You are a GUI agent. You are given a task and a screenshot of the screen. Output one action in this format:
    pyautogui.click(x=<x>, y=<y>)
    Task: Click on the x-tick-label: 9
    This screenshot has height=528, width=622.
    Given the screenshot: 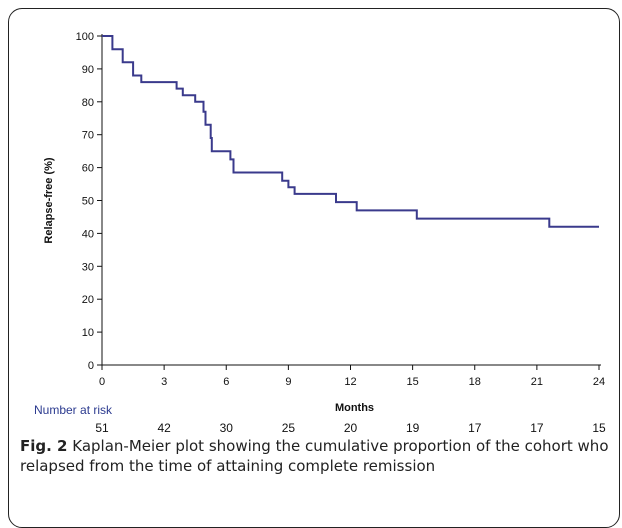 What is the action you would take?
    pyautogui.click(x=288, y=382)
    